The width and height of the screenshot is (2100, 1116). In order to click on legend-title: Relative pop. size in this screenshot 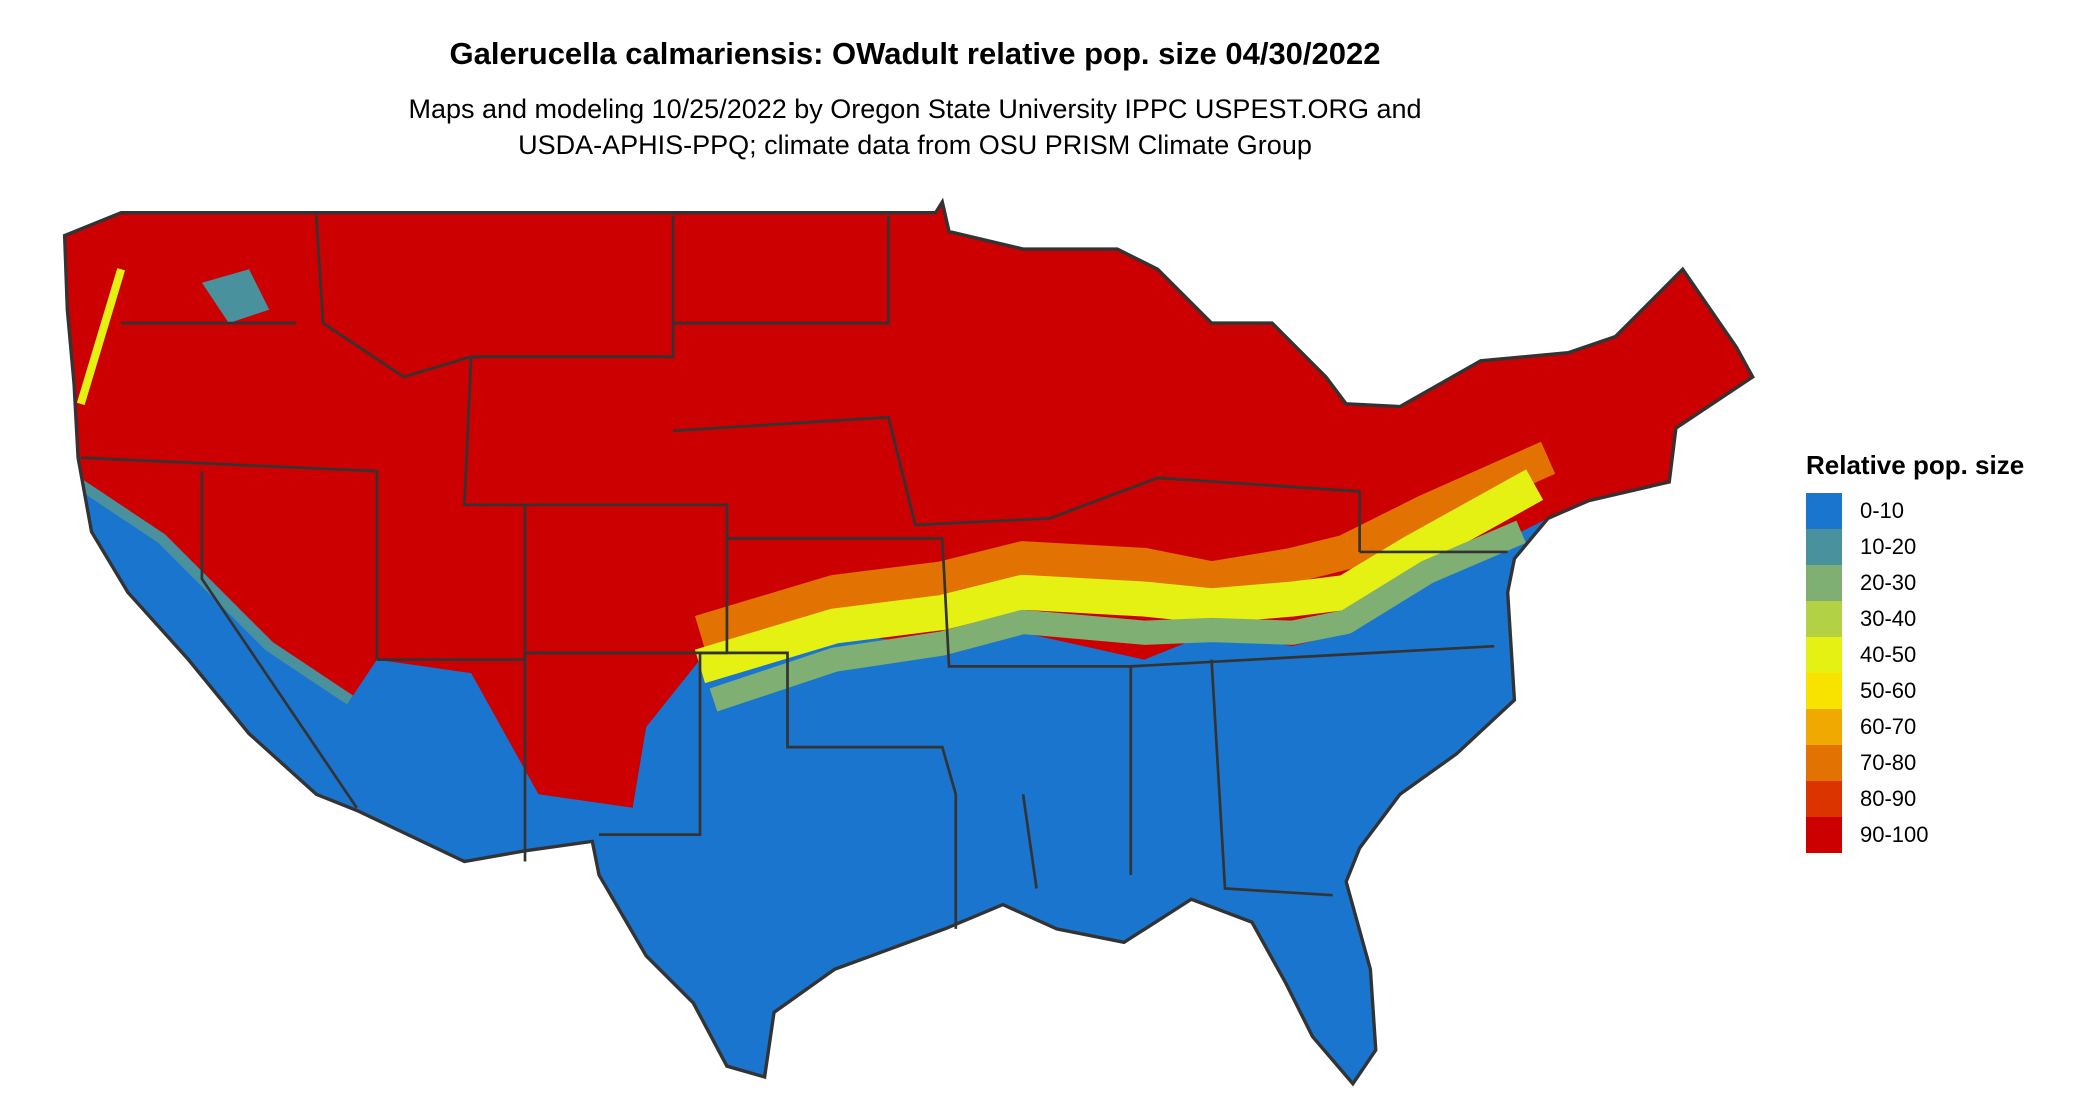, I will do `click(1915, 465)`.